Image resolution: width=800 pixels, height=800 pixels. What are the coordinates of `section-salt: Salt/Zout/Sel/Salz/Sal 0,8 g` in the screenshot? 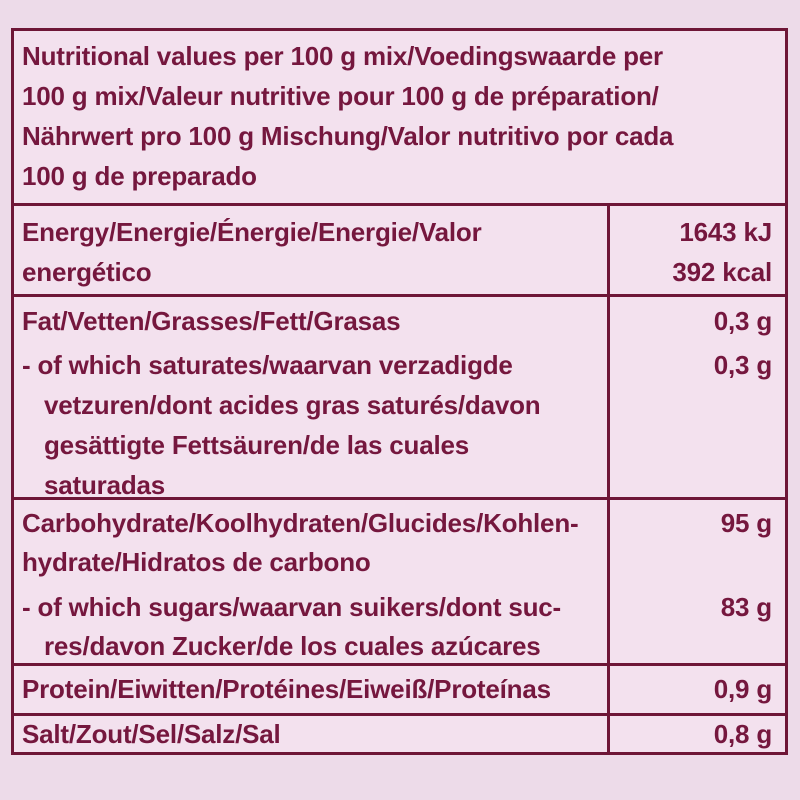 It's located at (399, 732).